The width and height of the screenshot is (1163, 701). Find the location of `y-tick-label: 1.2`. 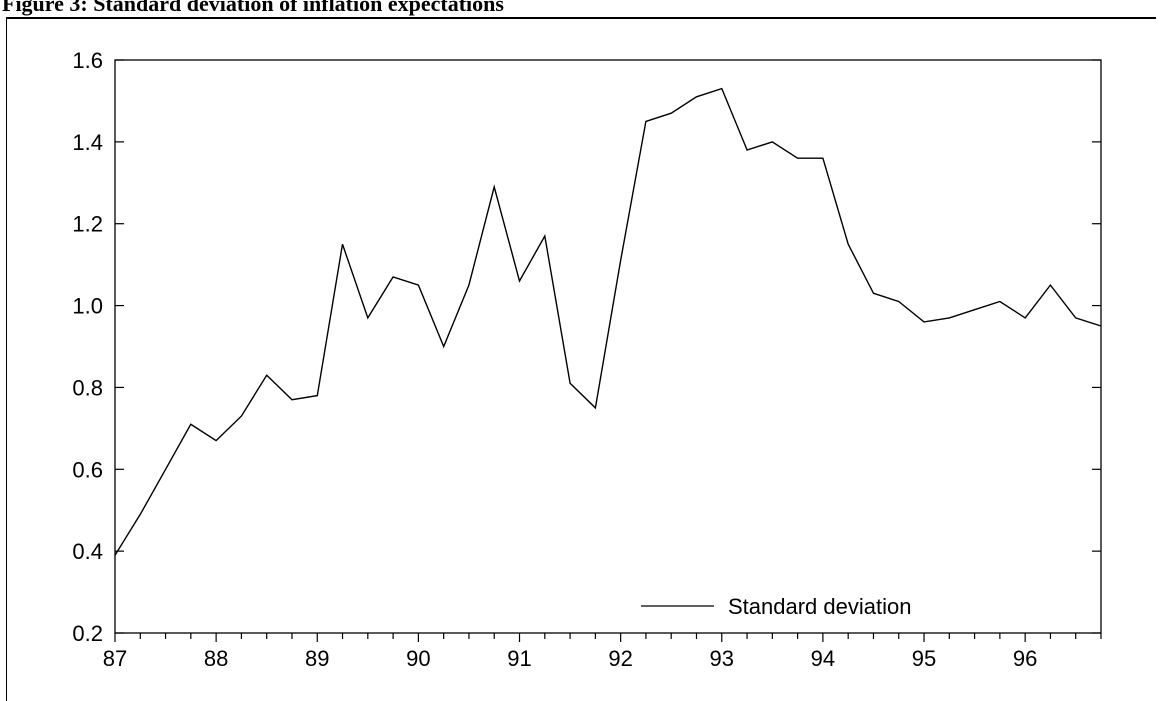

y-tick-label: 1.2 is located at coordinates (87, 224).